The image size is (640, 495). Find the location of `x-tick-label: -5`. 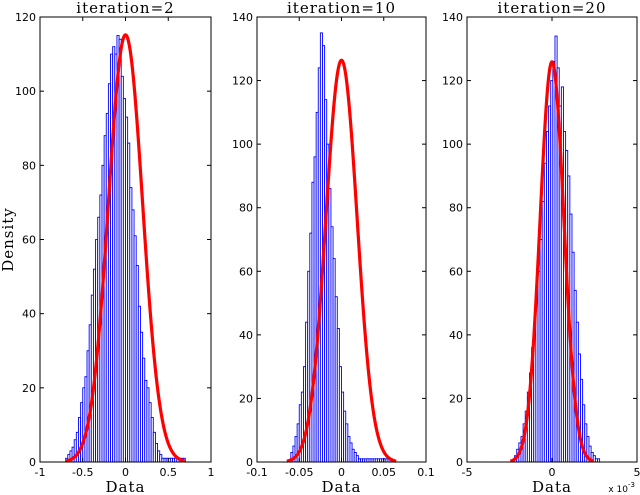

x-tick-label: -5 is located at coordinates (467, 472).